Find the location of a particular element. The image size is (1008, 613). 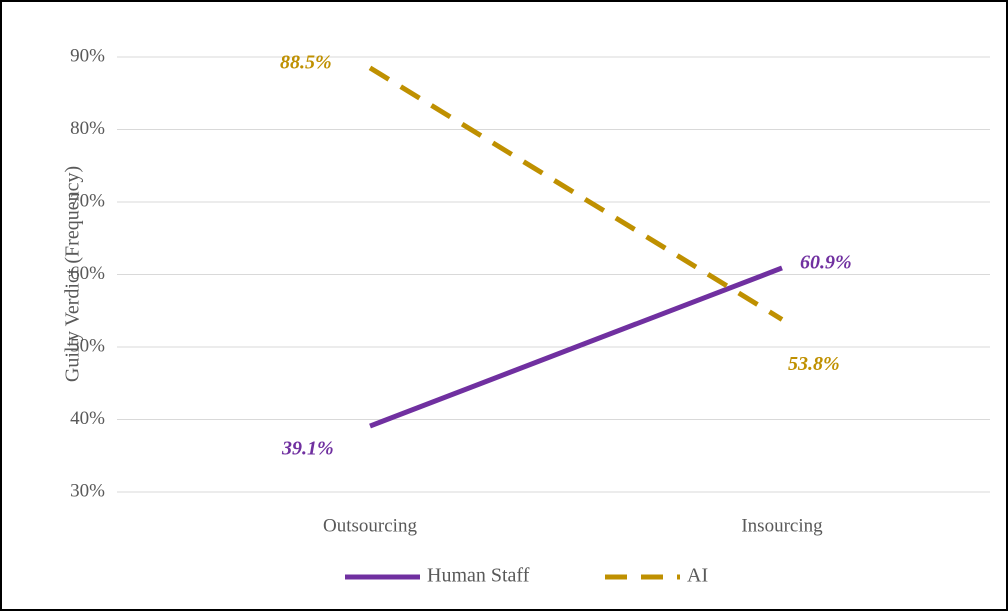

y-tick-label: 30% is located at coordinates (87, 490).